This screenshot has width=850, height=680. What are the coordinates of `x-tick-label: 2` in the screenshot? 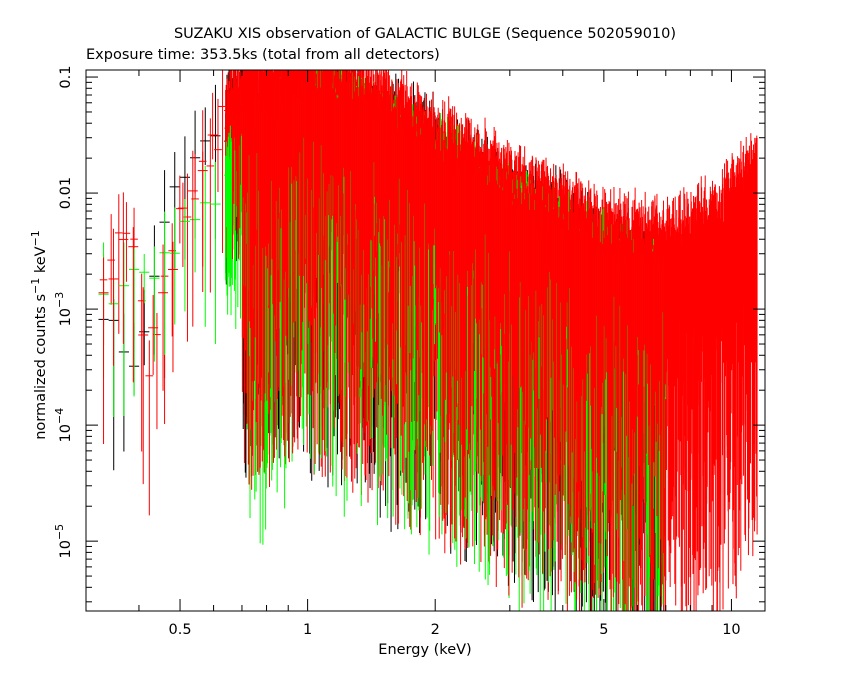 It's located at (435, 630).